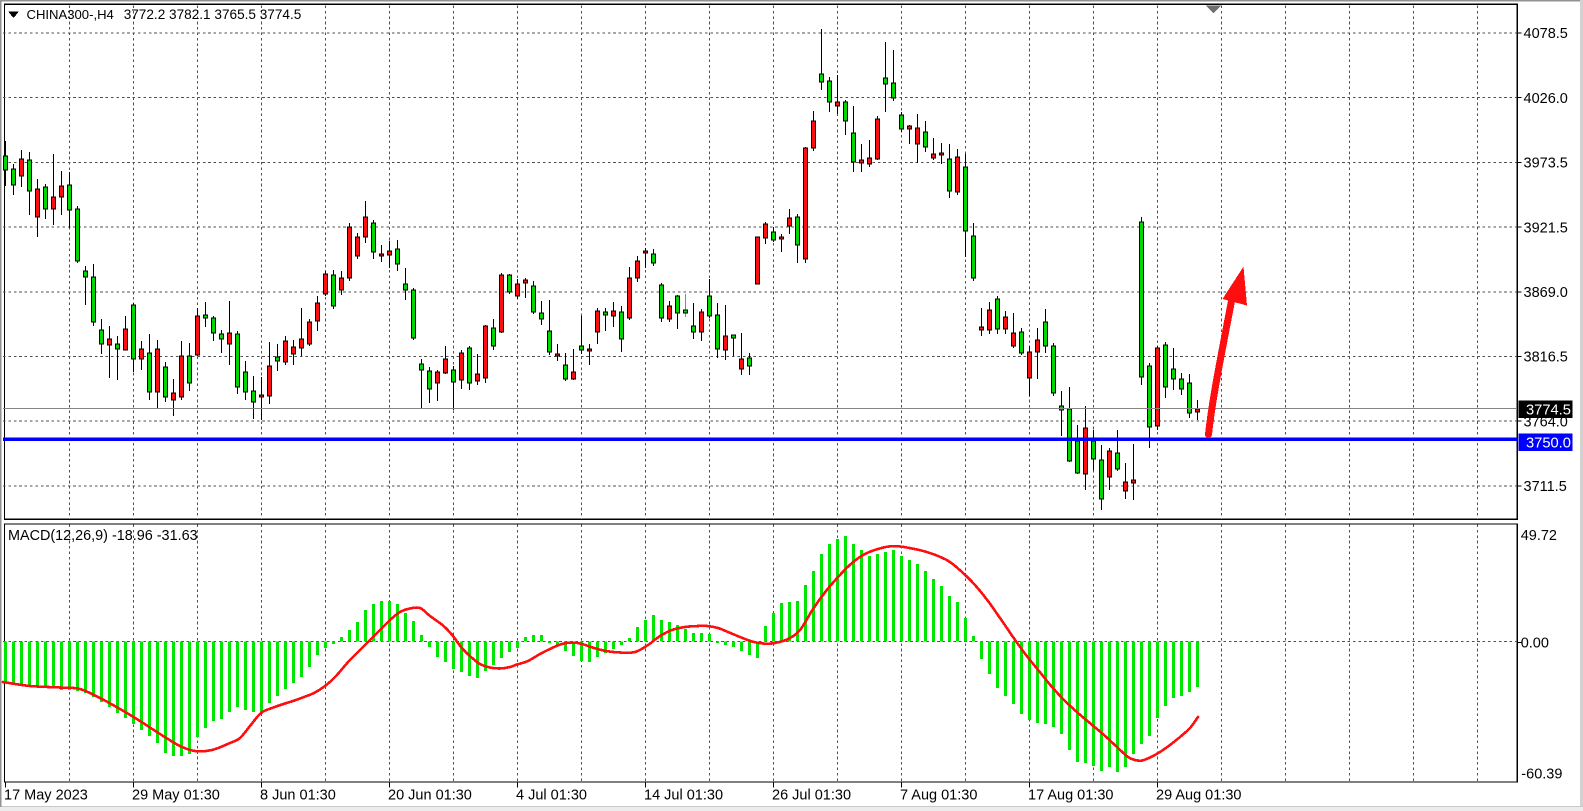  What do you see at coordinates (1546, 422) in the screenshot?
I see `svg-text: 3764.0` at bounding box center [1546, 422].